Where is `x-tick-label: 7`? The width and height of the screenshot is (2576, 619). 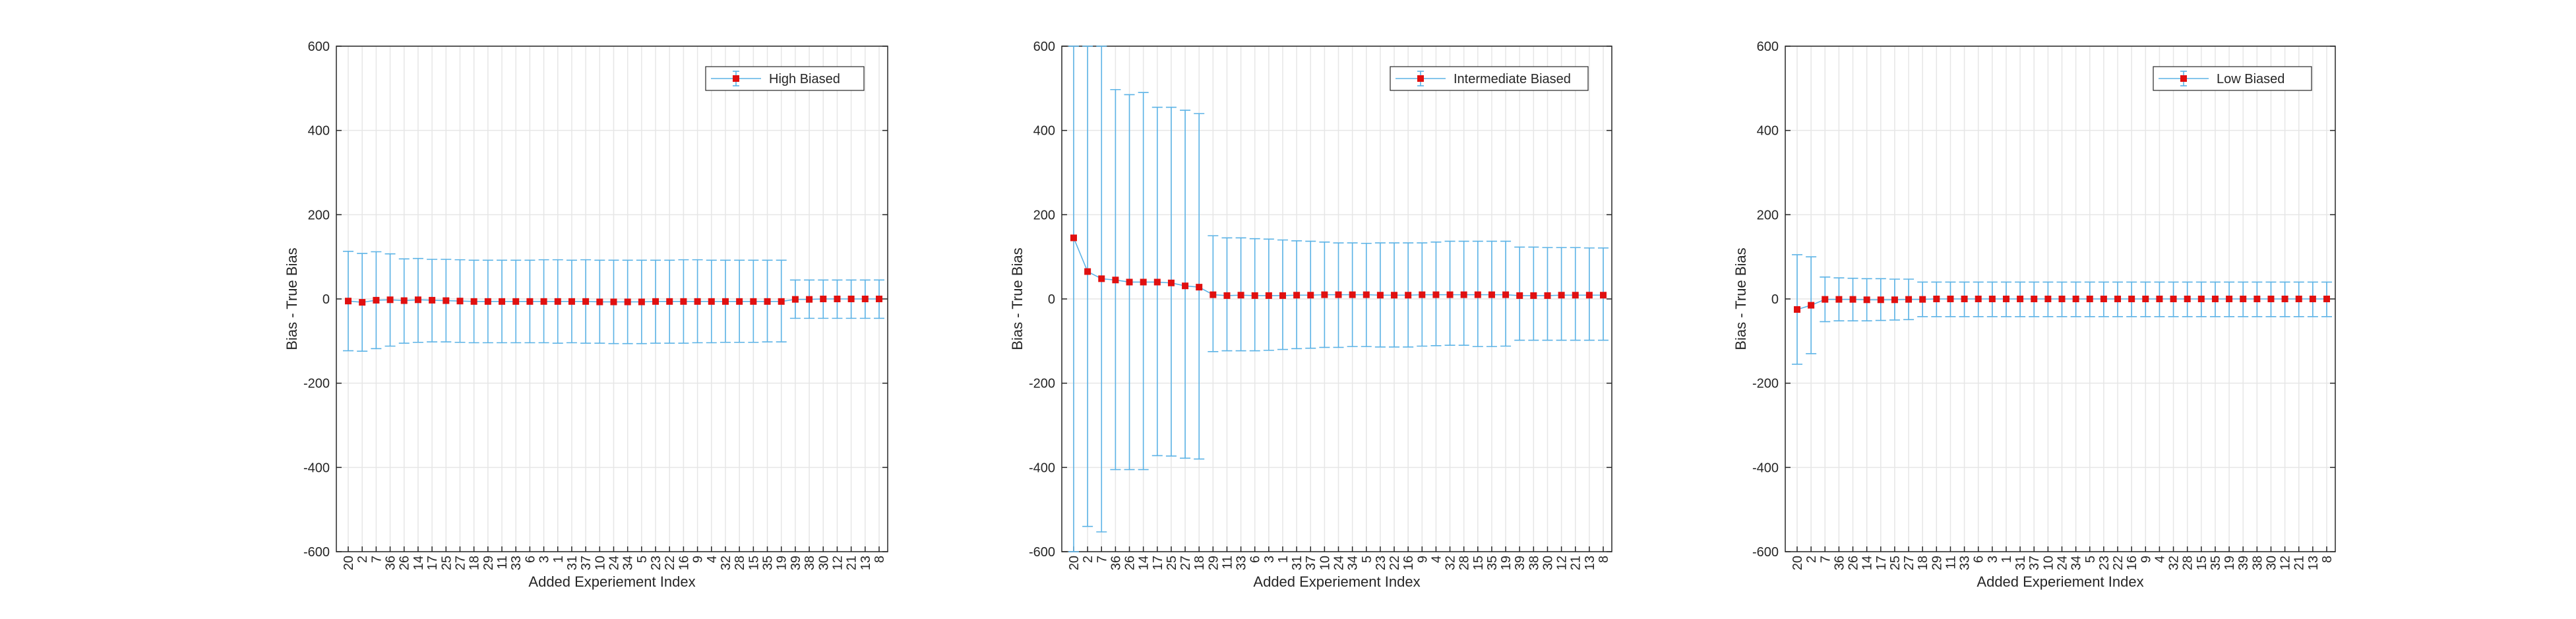 x-tick-label: 7 is located at coordinates (1102, 559).